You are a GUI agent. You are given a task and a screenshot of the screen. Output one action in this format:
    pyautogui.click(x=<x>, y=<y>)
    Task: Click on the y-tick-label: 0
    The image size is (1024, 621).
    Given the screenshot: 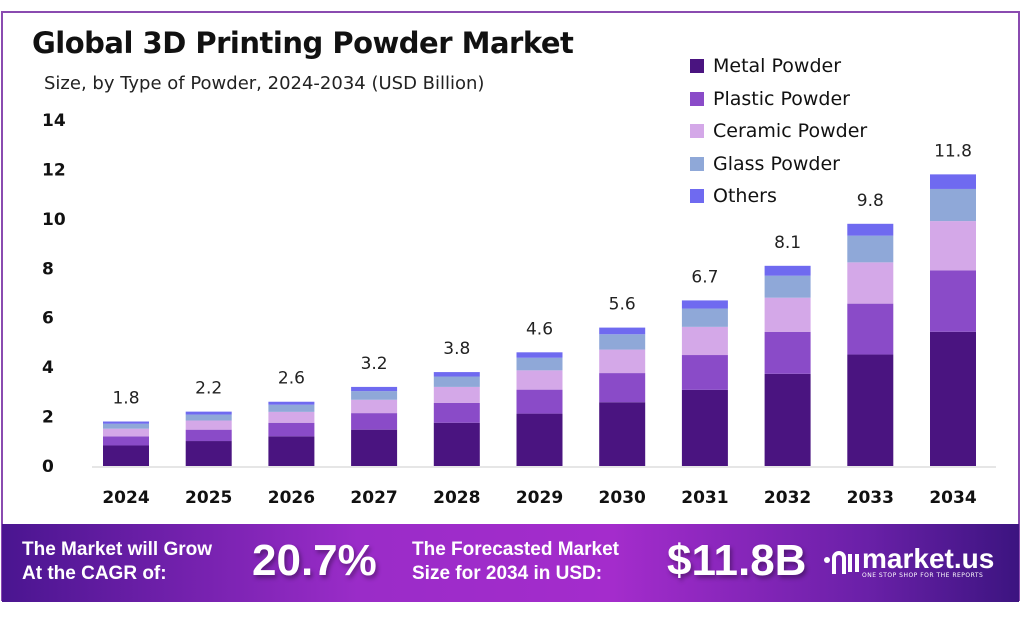 What is the action you would take?
    pyautogui.click(x=48, y=467)
    